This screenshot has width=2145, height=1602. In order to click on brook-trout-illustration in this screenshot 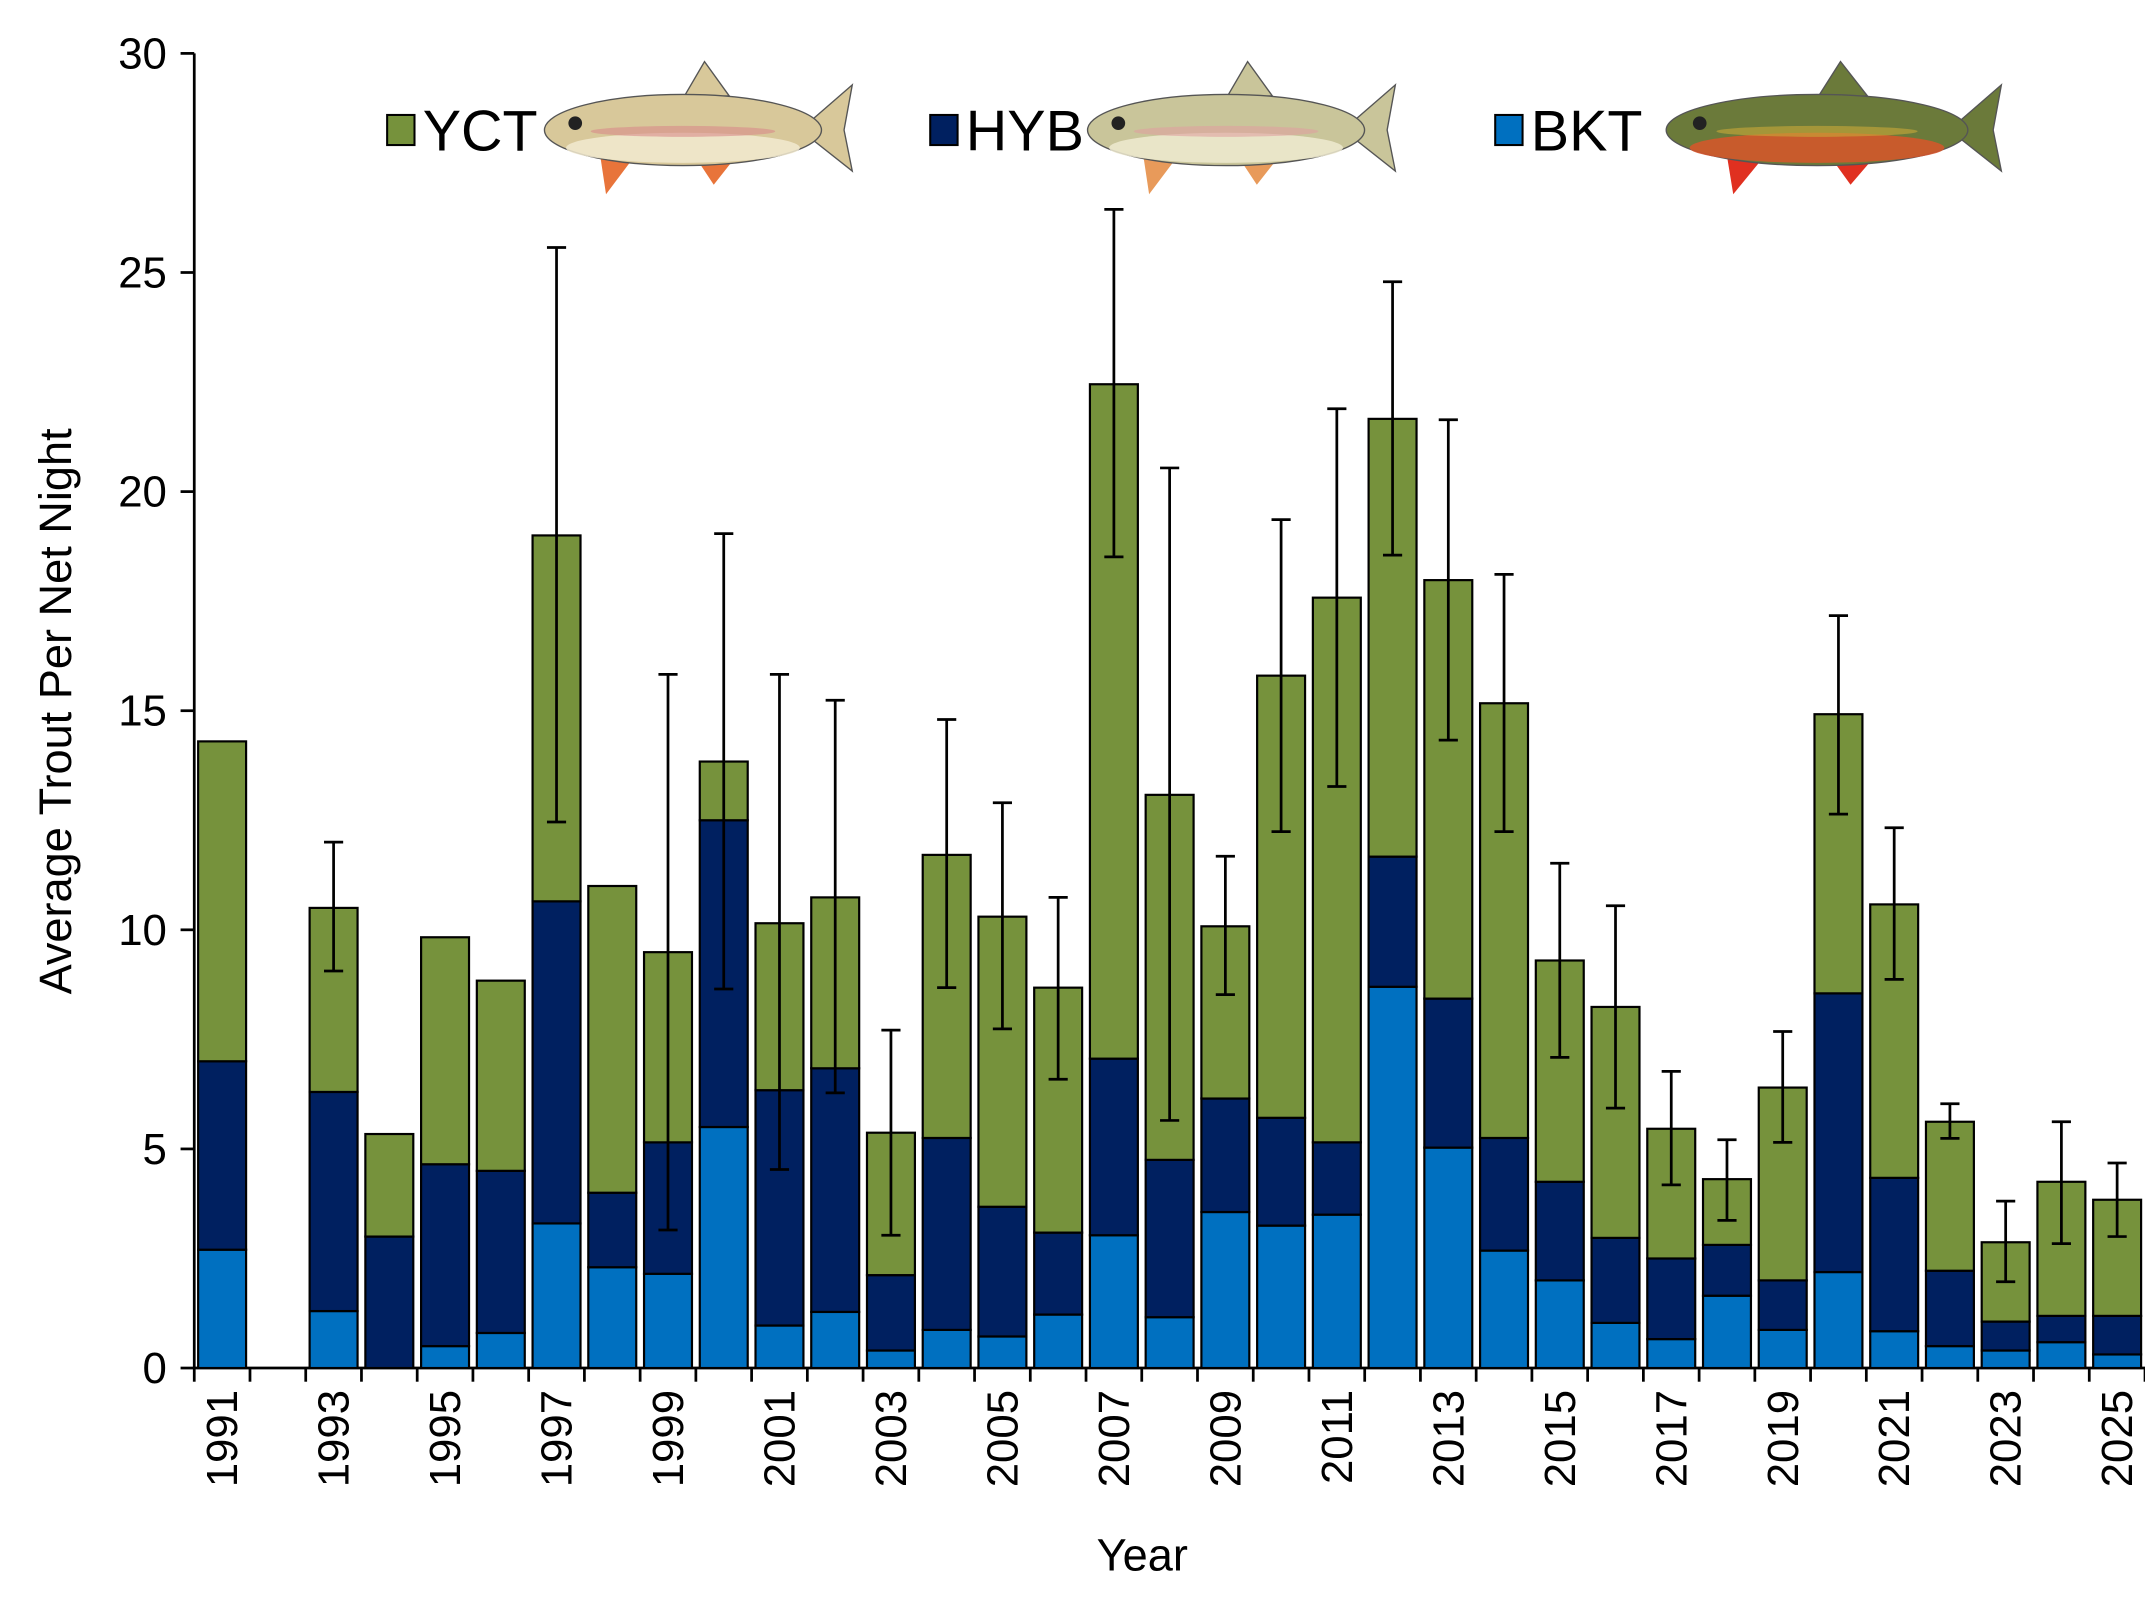, I will do `click(1834, 127)`.